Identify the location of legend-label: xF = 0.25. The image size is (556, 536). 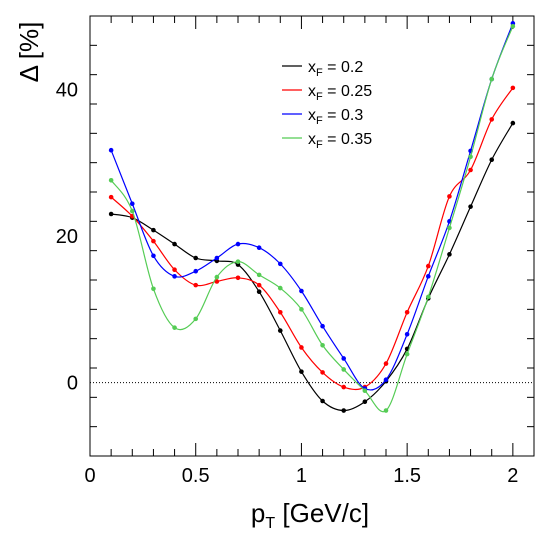
(340, 93).